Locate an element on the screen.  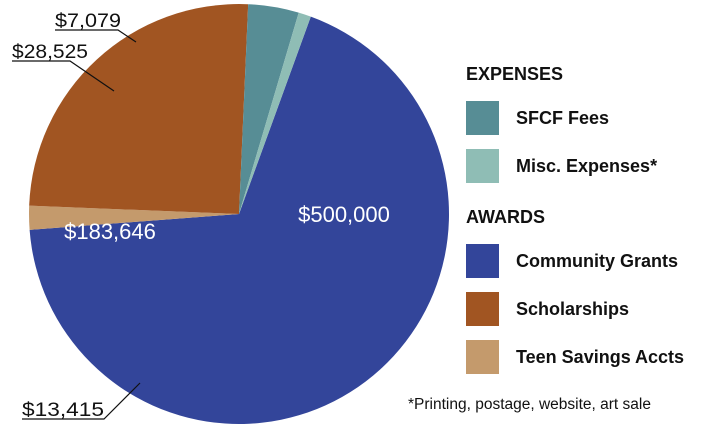
legend-swatch-community-grants is located at coordinates (482, 261).